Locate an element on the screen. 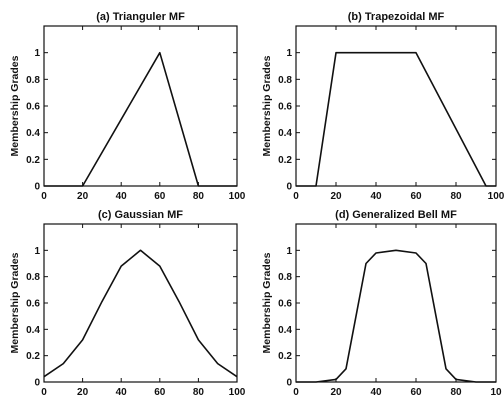 Image resolution: width=504 pixels, height=401 pixels. membership-curve-triangular is located at coordinates (140, 119).